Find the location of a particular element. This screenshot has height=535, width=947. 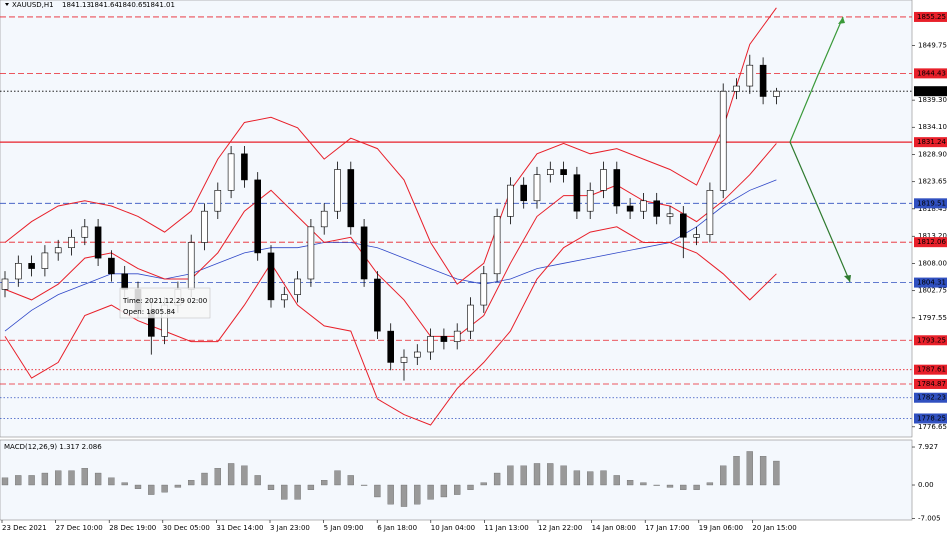

x-tick-label: 27 Dec 10:00 is located at coordinates (79, 528).